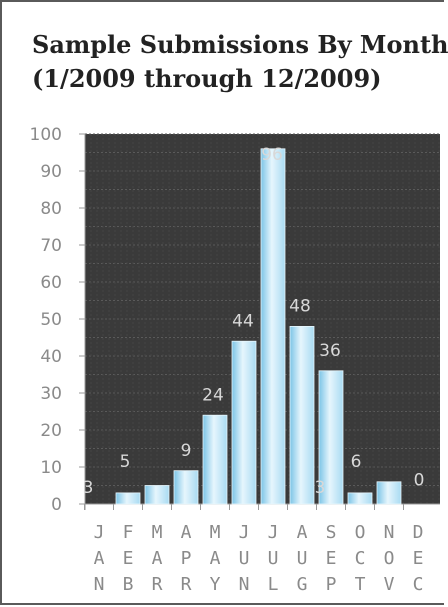 This screenshot has height=607, width=448. Describe the element at coordinates (51, 431) in the screenshot. I see `y-tick-label: 20` at that location.